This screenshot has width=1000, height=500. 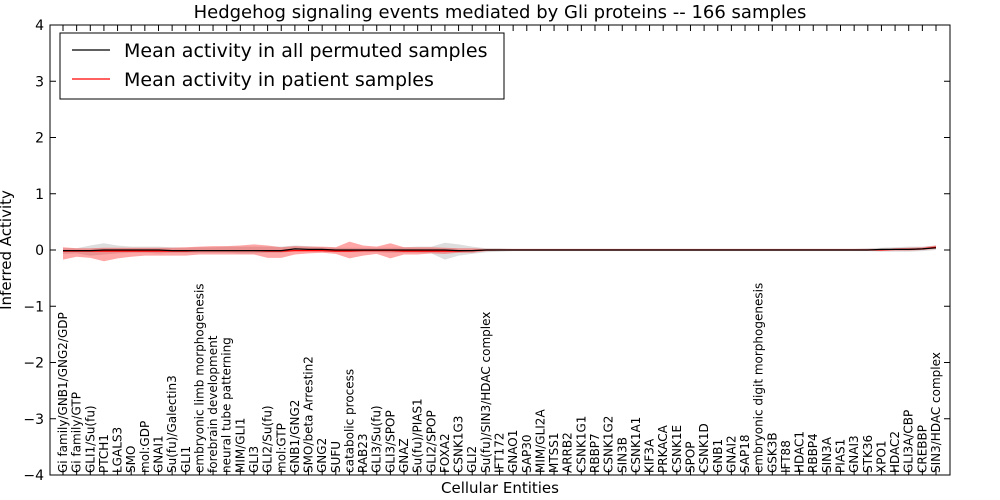 What do you see at coordinates (677, 449) in the screenshot?
I see `x-tick-label: CSNK1E` at bounding box center [677, 449].